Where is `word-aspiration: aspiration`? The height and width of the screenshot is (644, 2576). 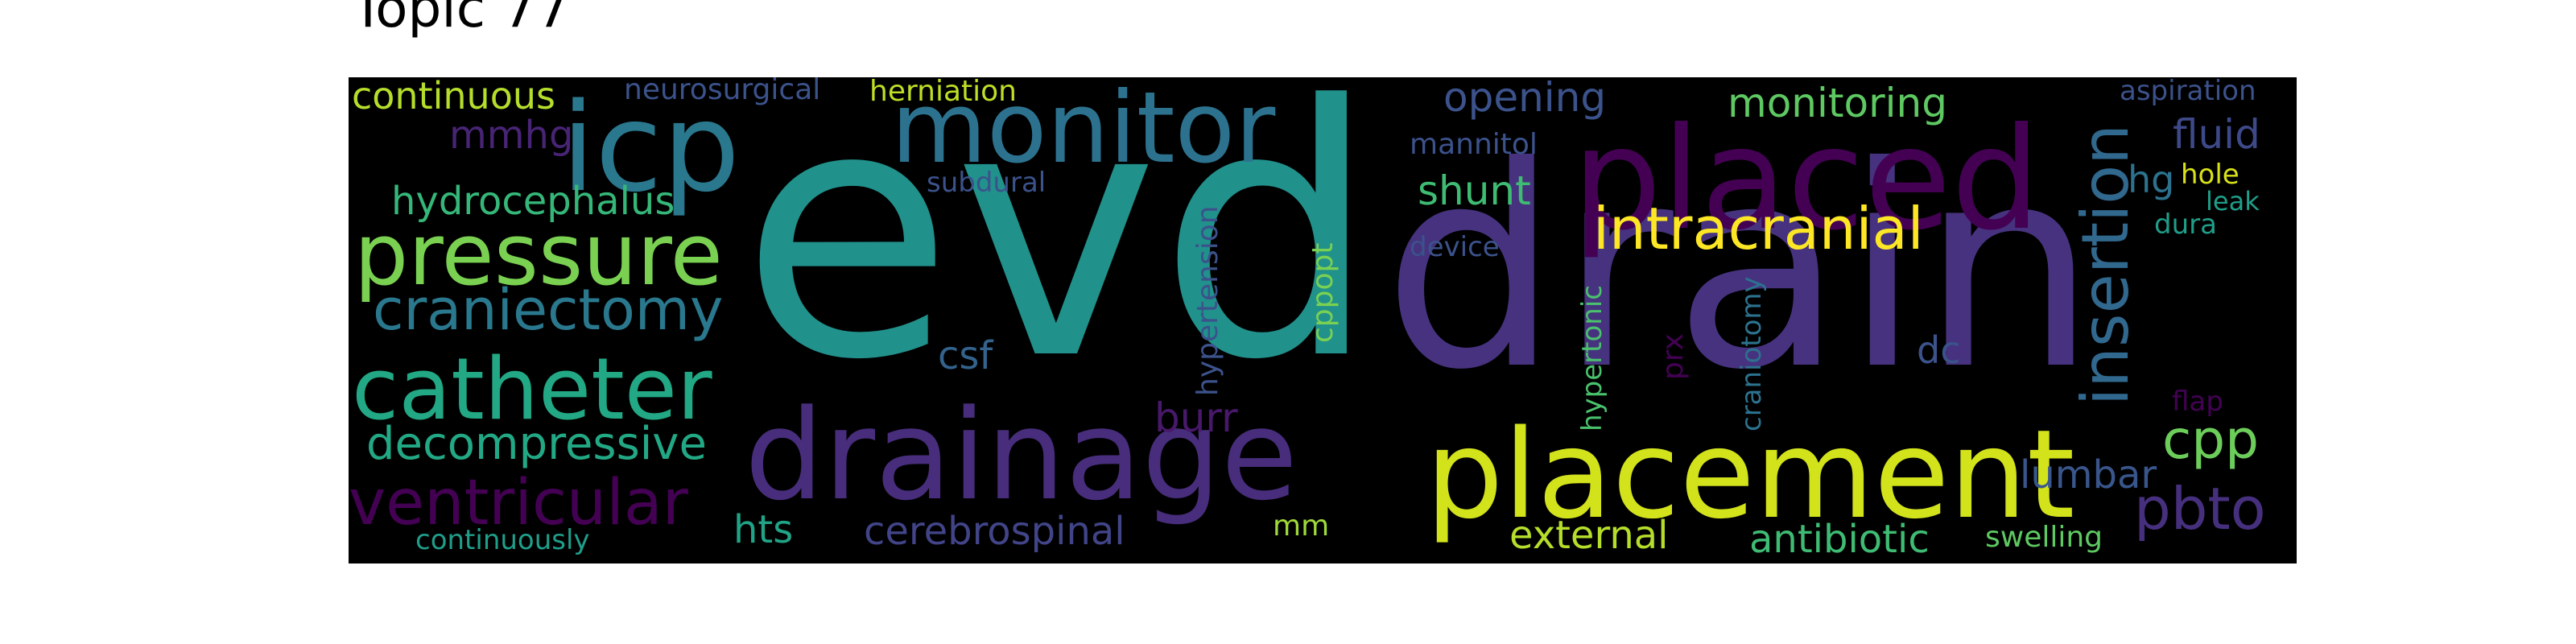 word-aspiration: aspiration is located at coordinates (2188, 92).